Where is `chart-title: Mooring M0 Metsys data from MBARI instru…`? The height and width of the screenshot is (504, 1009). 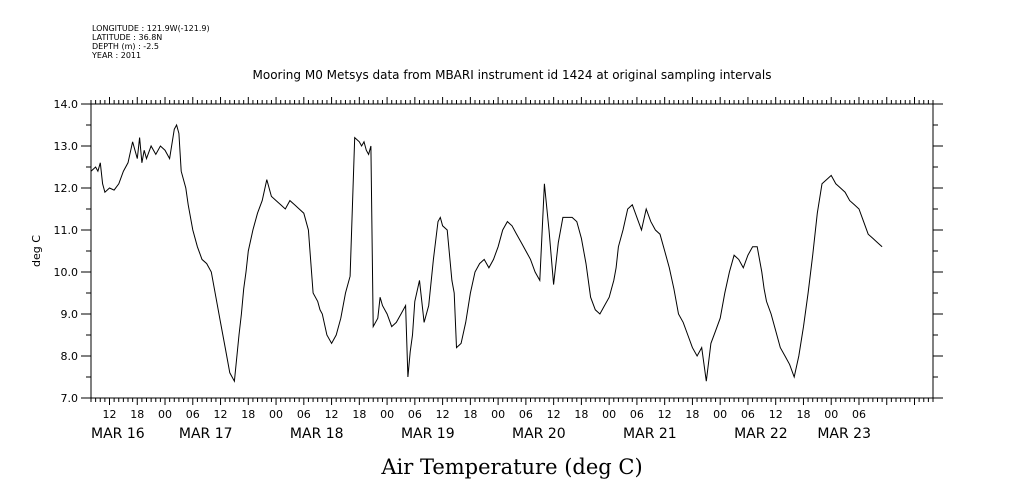 chart-title: Mooring M0 Metsys data from MBARI instru… is located at coordinates (512, 75).